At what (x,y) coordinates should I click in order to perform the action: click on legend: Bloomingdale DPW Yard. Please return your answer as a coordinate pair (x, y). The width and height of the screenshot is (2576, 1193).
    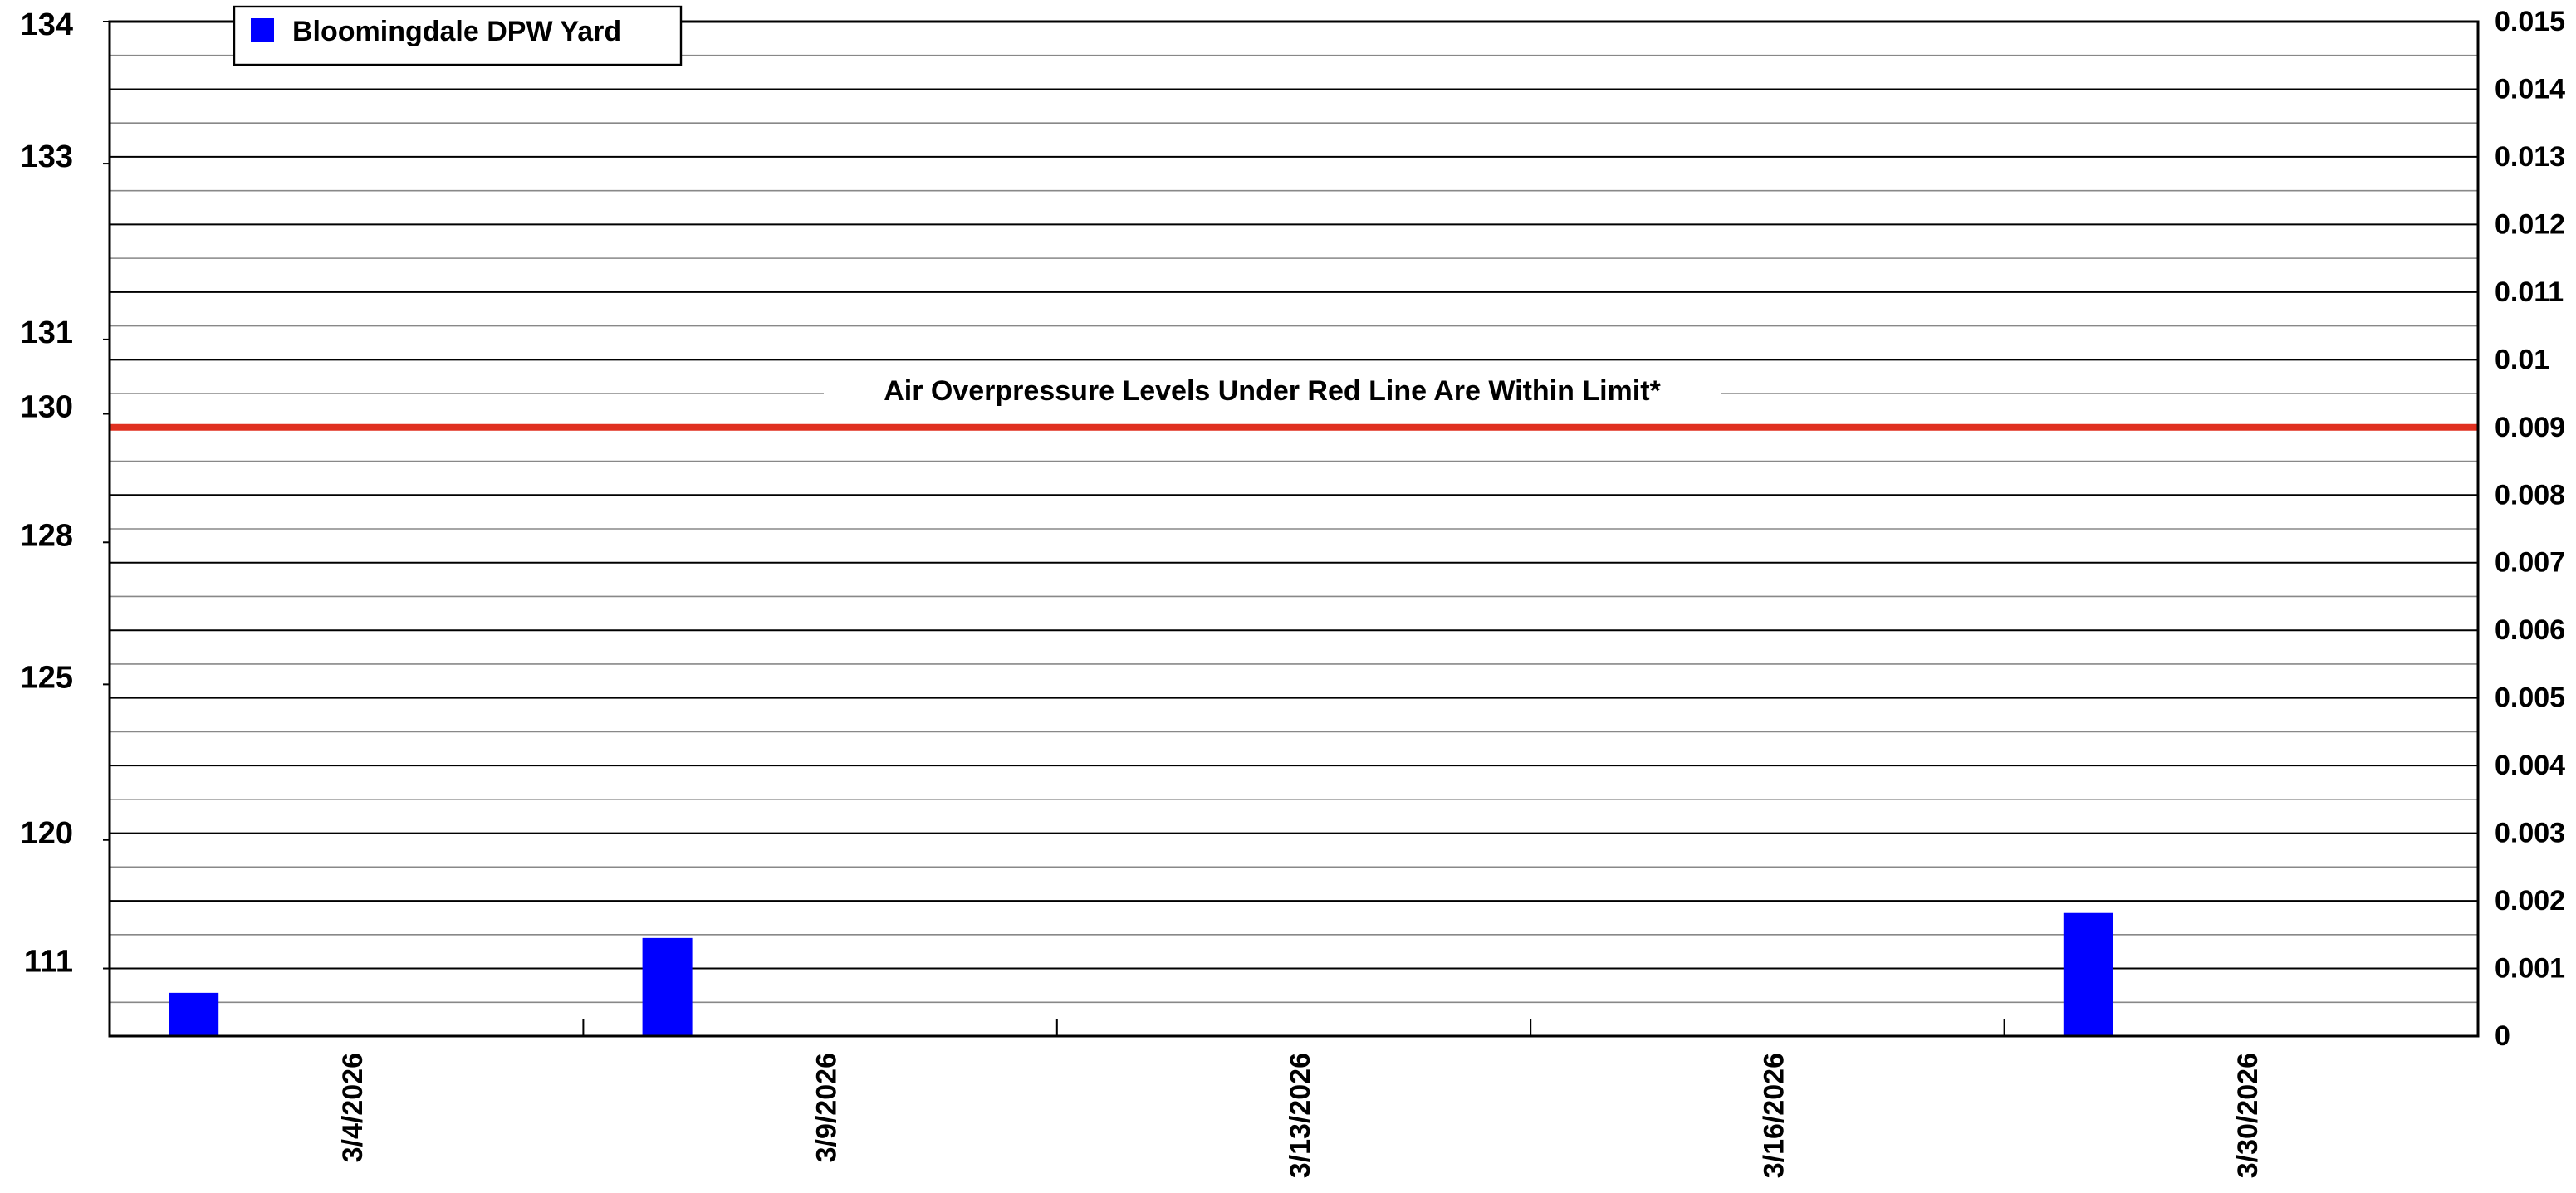
    Looking at the image, I should click on (458, 35).